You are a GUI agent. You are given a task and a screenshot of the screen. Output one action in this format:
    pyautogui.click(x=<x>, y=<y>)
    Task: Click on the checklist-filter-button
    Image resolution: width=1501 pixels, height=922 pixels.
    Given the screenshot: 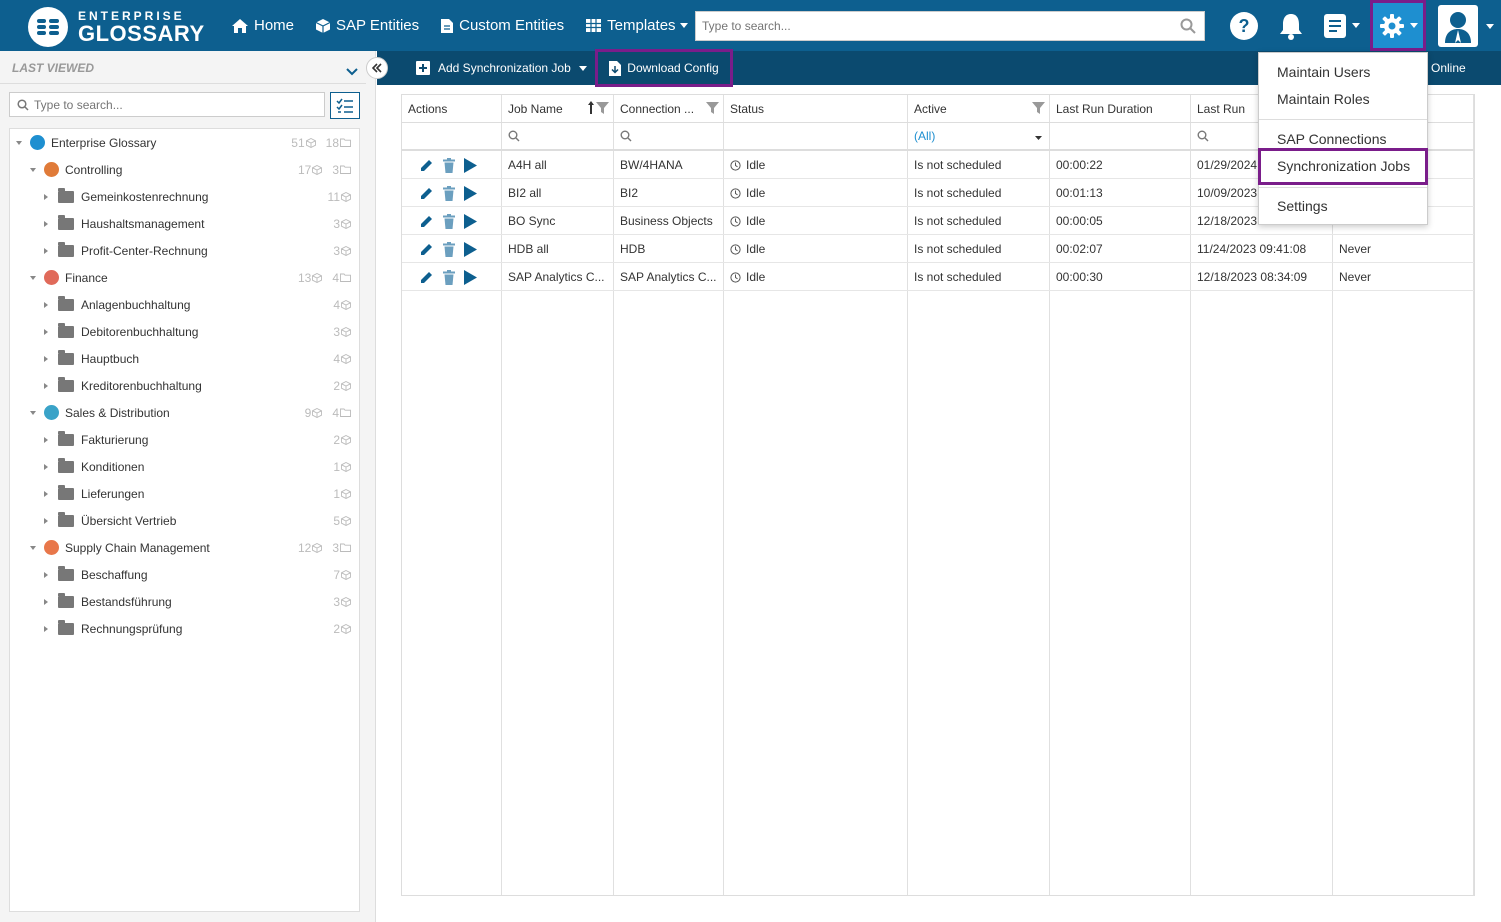 What is the action you would take?
    pyautogui.click(x=345, y=105)
    